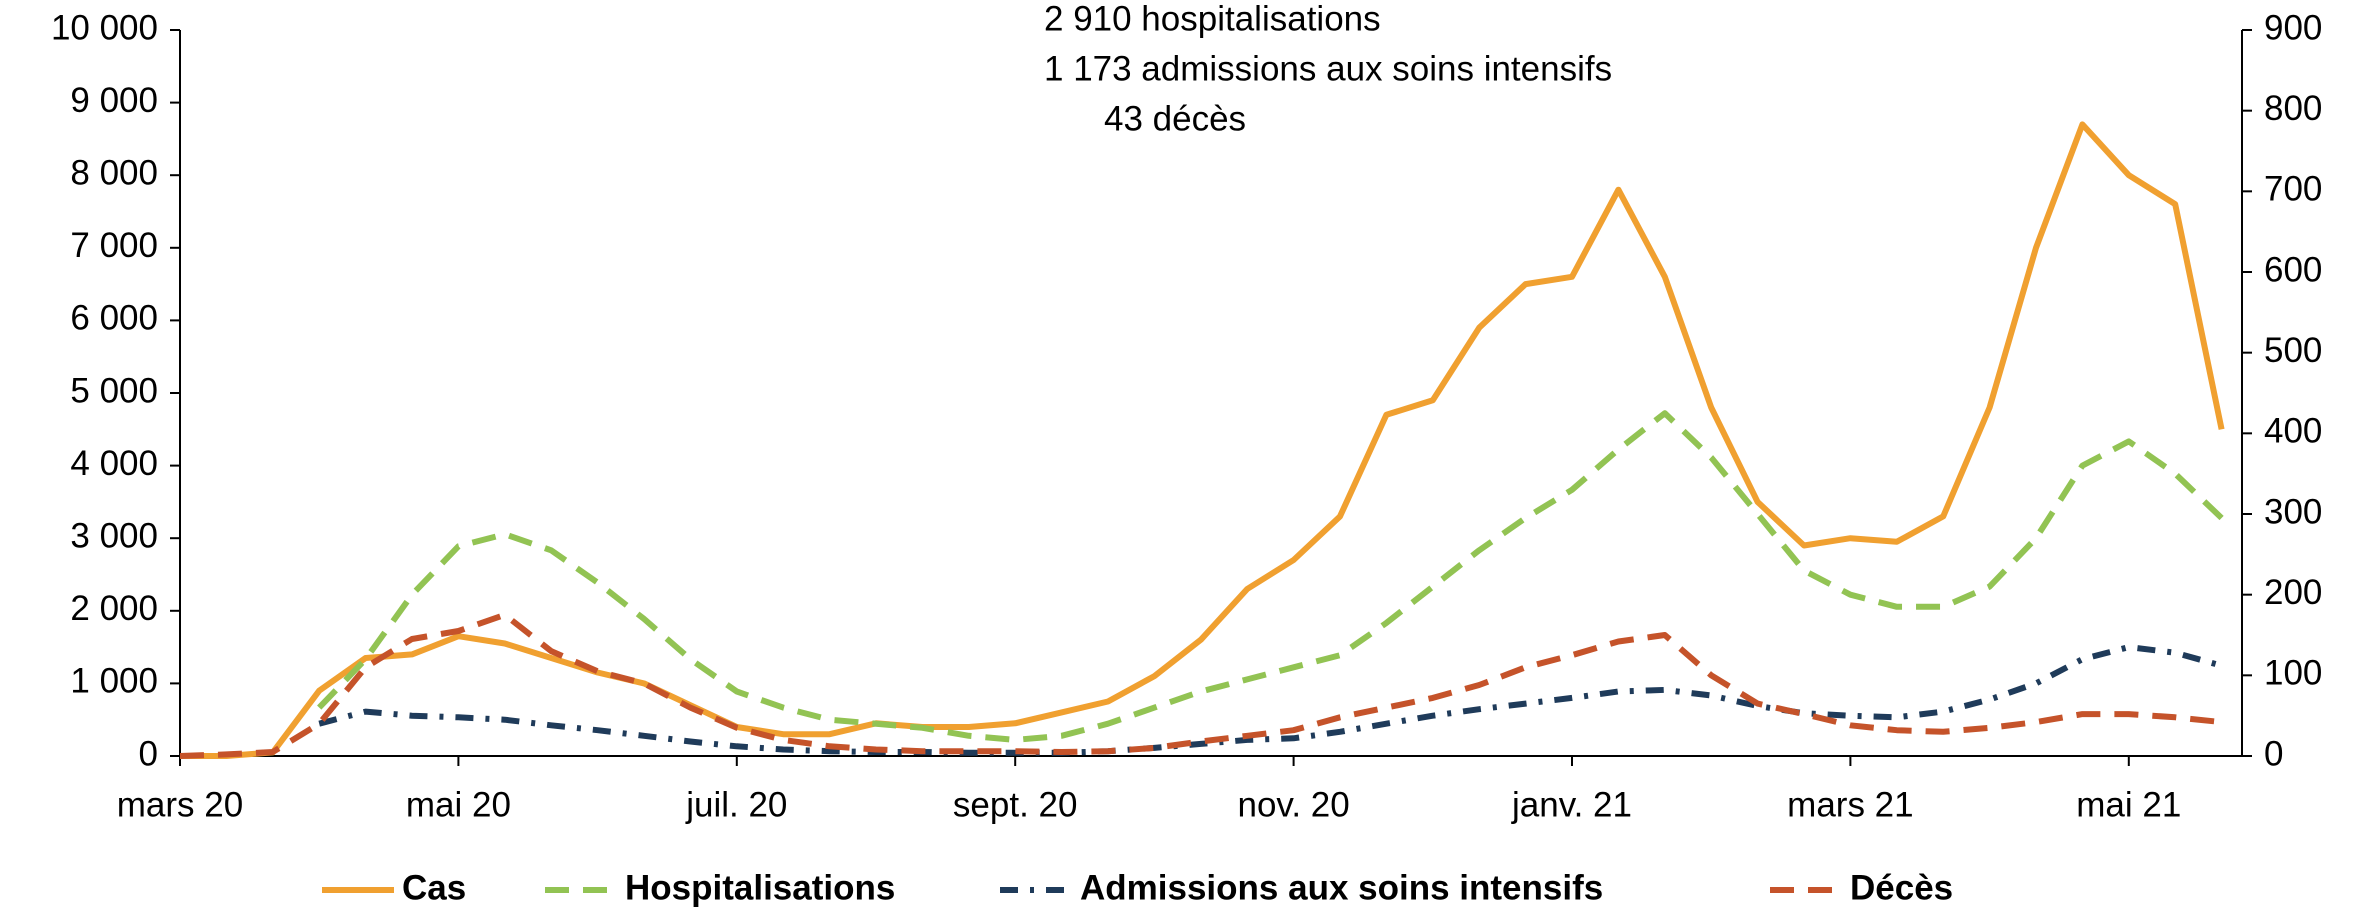 Image resolution: width=2356 pixels, height=912 pixels. I want to click on y2-tick-label: 800, so click(2293, 108).